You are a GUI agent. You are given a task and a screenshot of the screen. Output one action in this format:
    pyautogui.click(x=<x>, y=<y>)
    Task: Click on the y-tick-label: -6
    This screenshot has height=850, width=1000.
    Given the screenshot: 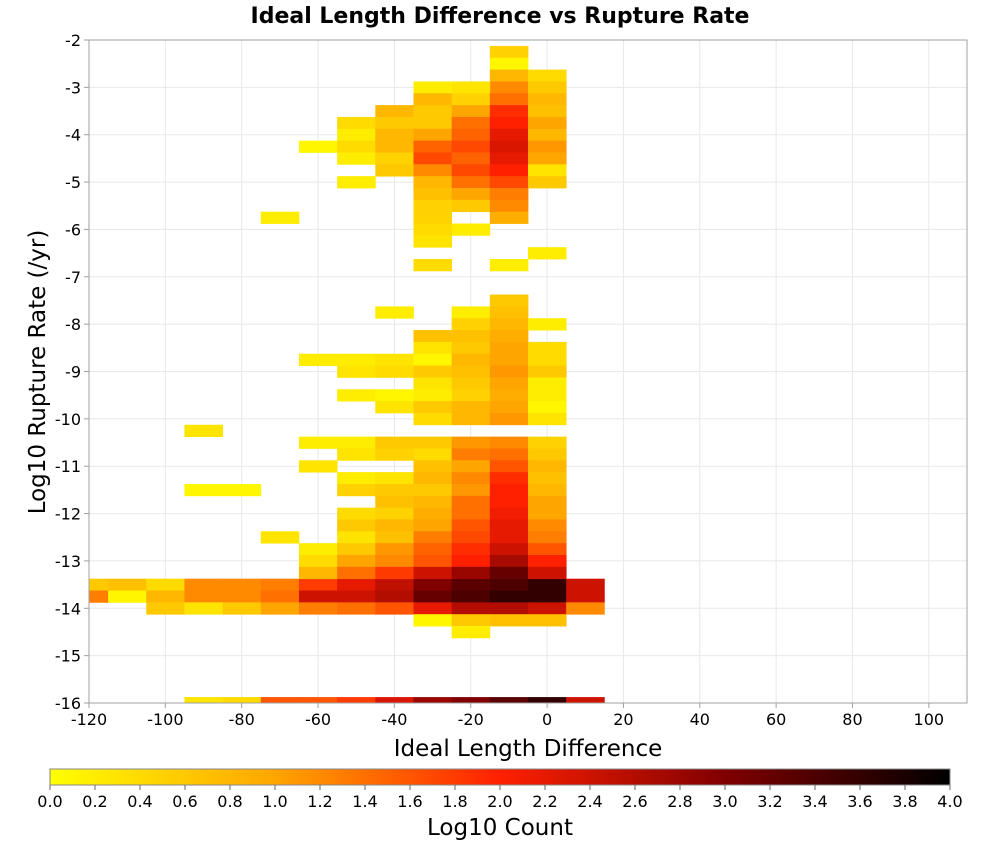 What is the action you would take?
    pyautogui.click(x=73, y=229)
    